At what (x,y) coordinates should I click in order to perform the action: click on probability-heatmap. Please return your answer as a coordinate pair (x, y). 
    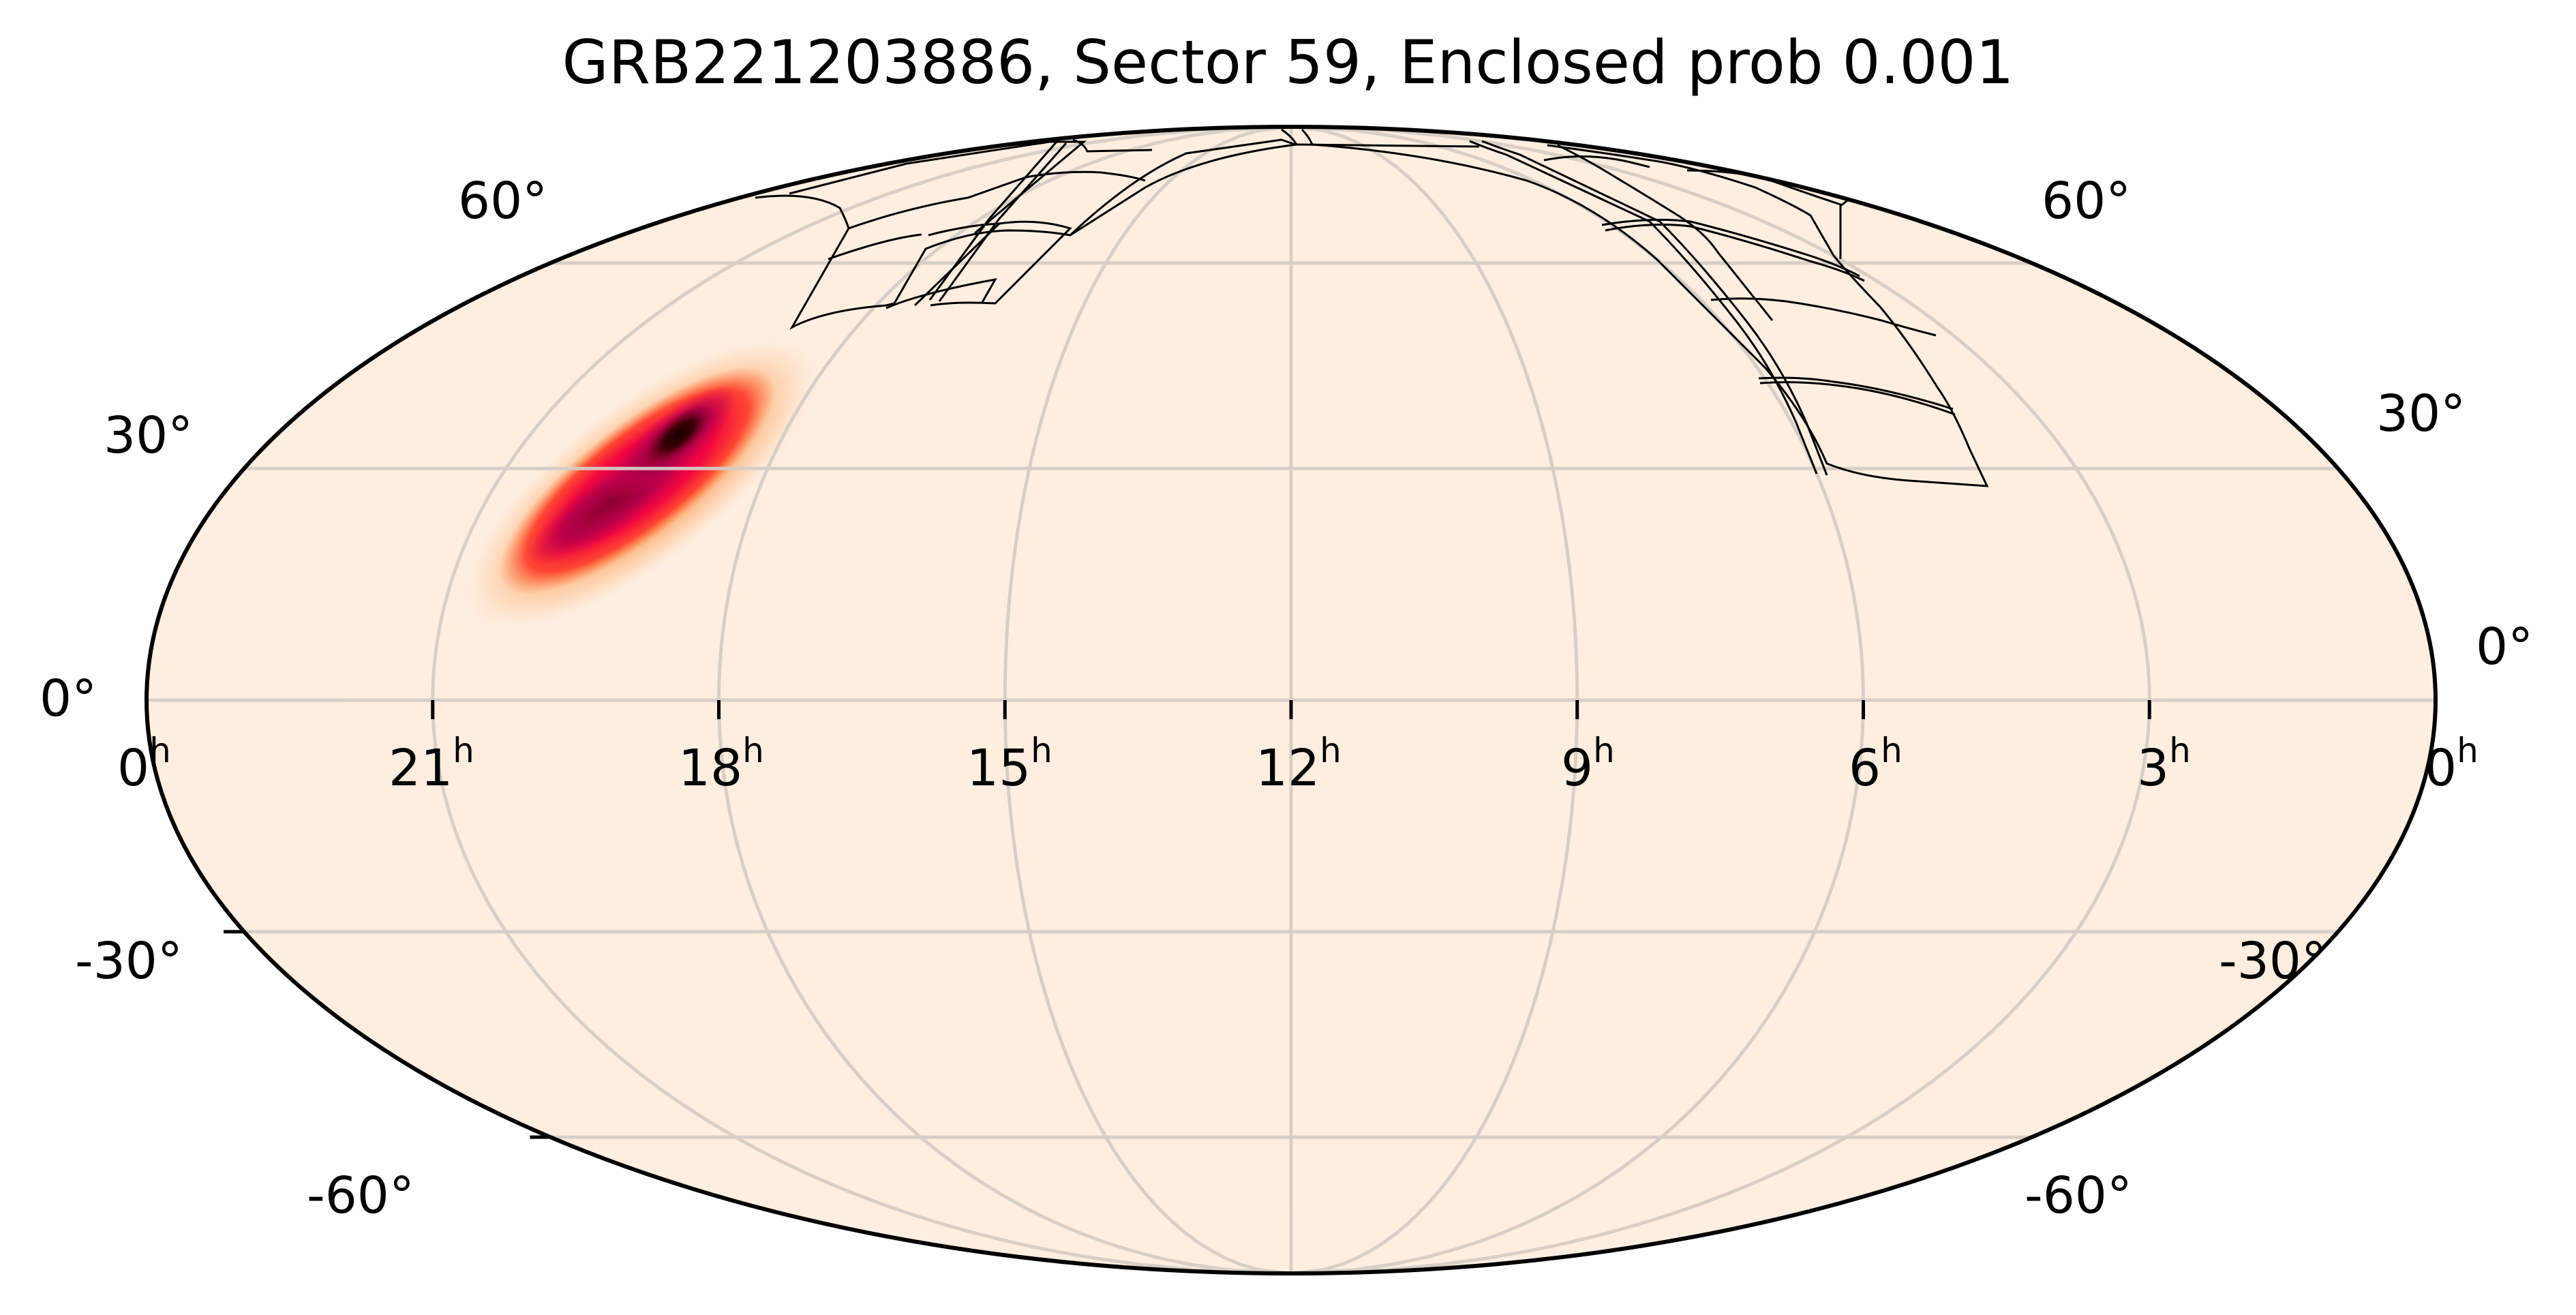
    Looking at the image, I should click on (640, 484).